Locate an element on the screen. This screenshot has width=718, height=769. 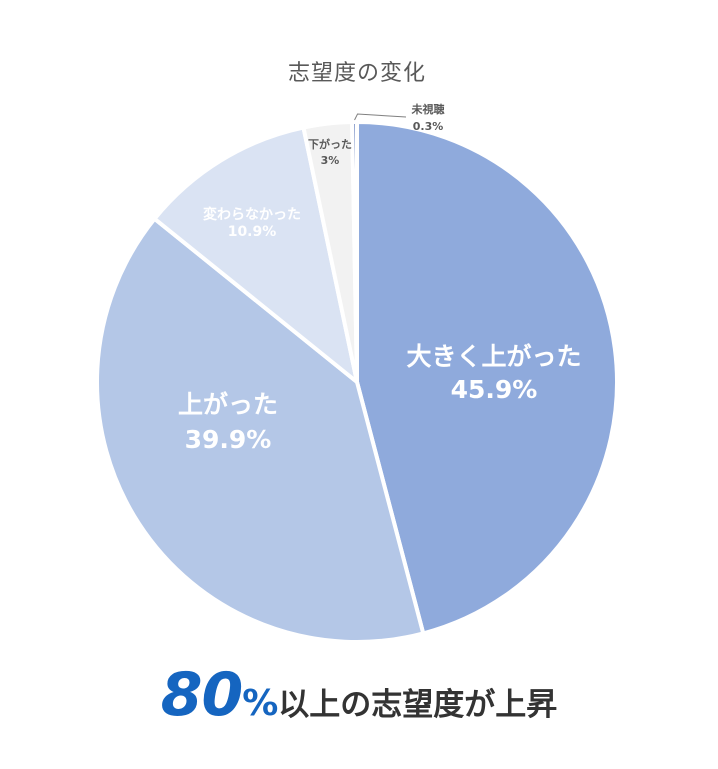
slice-label: 下がった is located at coordinates (330, 144).